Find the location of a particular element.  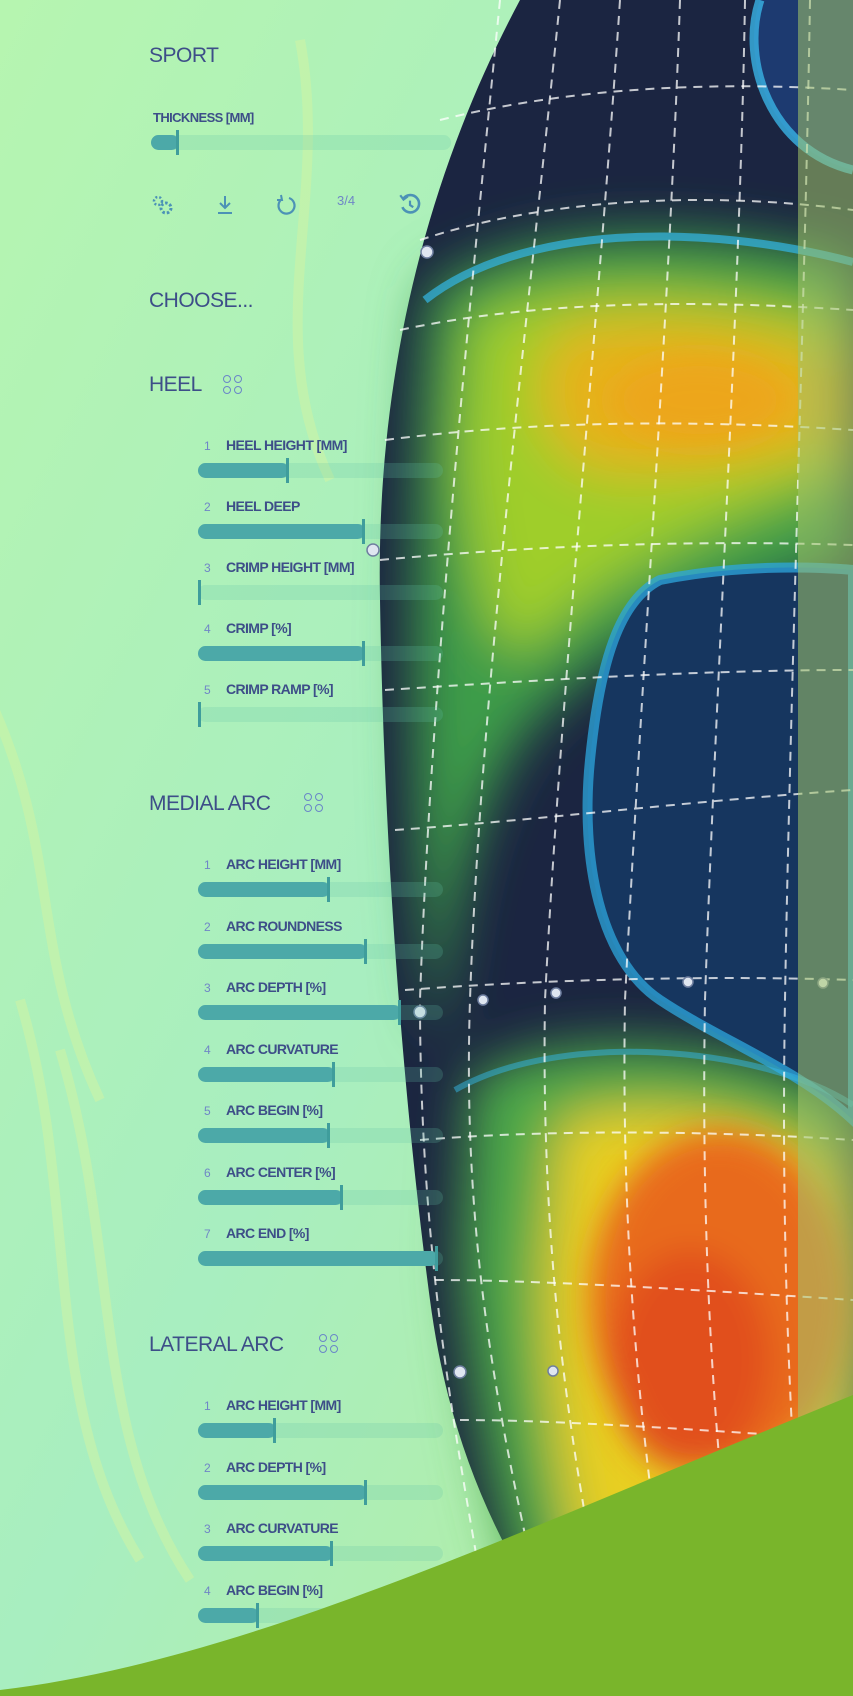

reset-icon is located at coordinates (286, 208).